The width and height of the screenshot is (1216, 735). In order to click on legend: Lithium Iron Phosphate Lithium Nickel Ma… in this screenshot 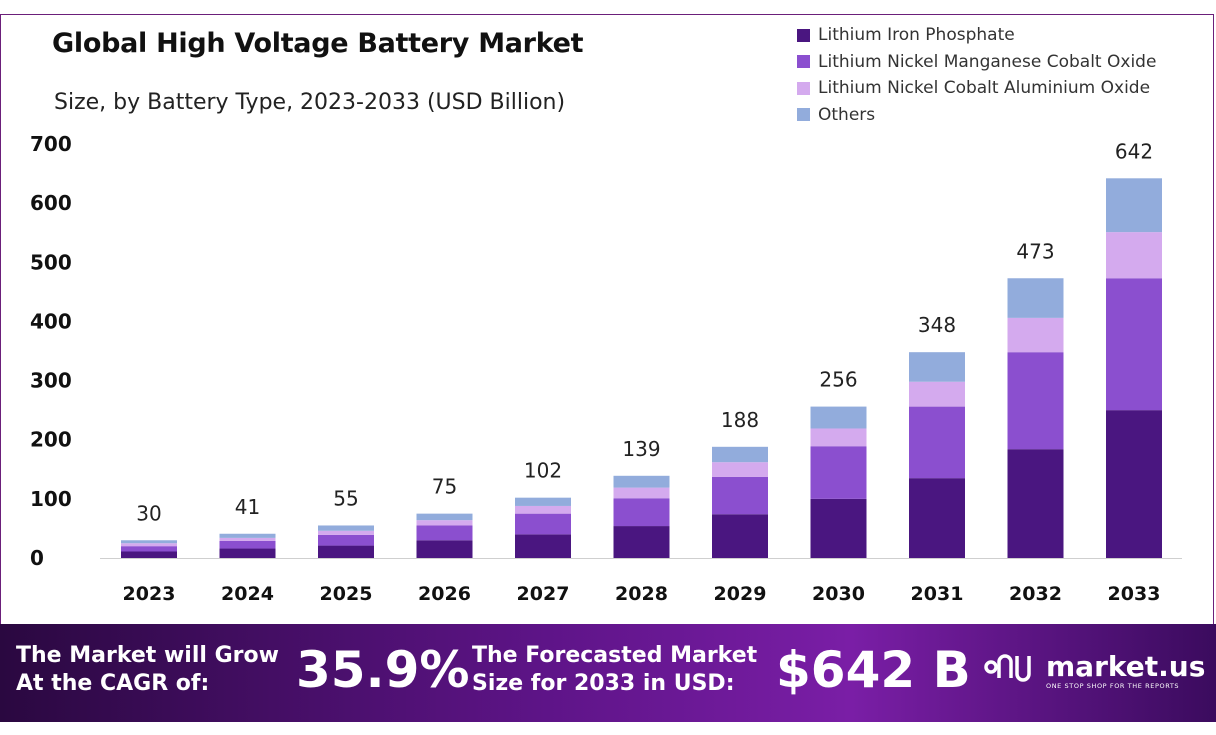, I will do `click(976, 75)`.